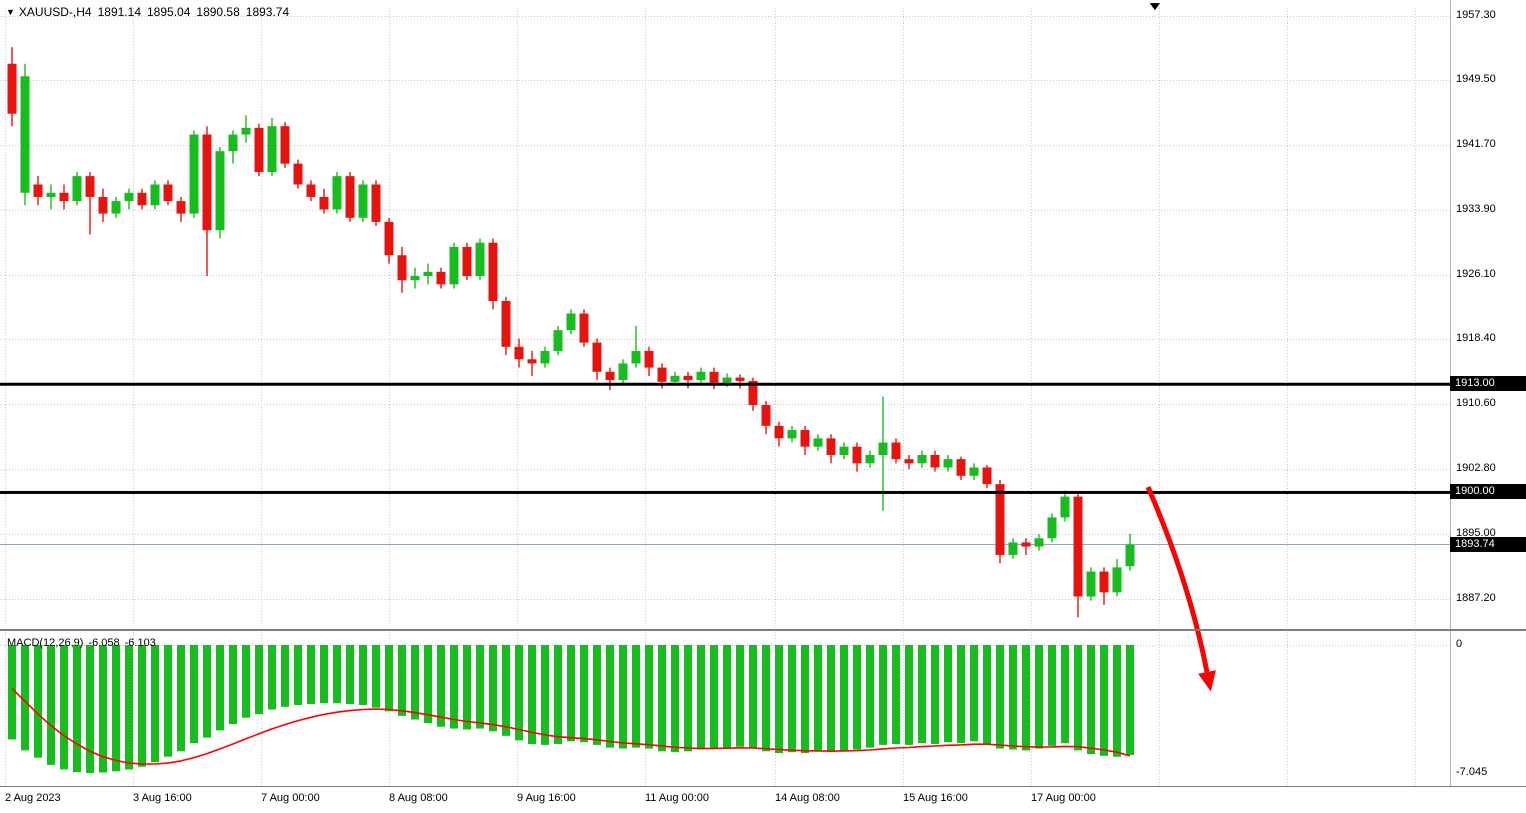 This screenshot has height=813, width=1526. What do you see at coordinates (290, 798) in the screenshot?
I see `time-tick-label: 7 Aug 00:00` at bounding box center [290, 798].